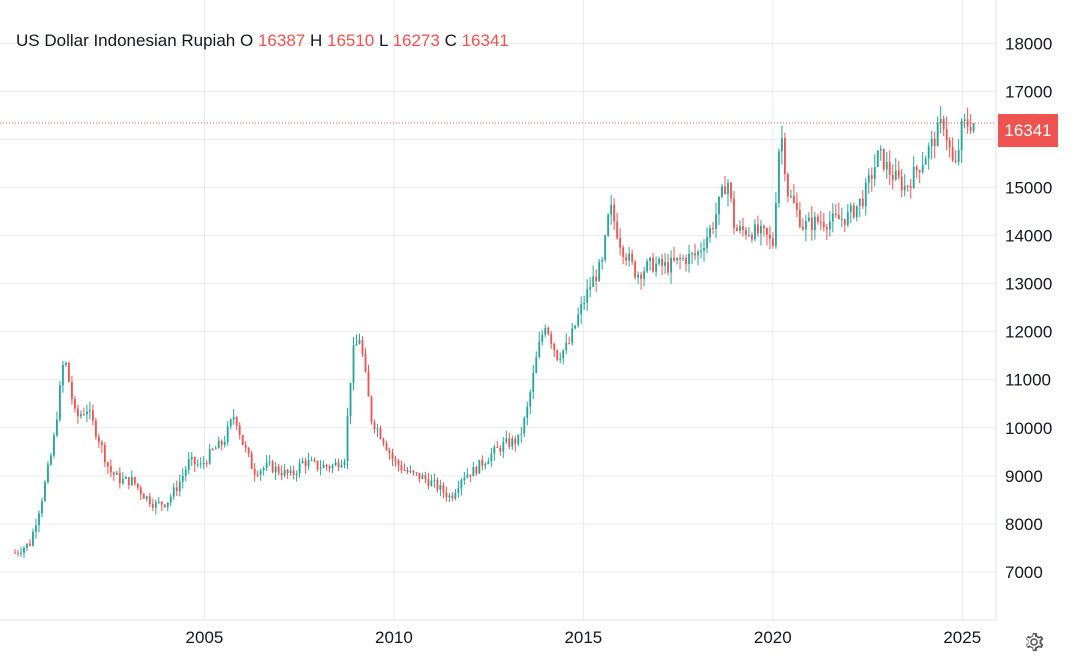  Describe the element at coordinates (1028, 130) in the screenshot. I see `last-price-tag: 16341` at that location.